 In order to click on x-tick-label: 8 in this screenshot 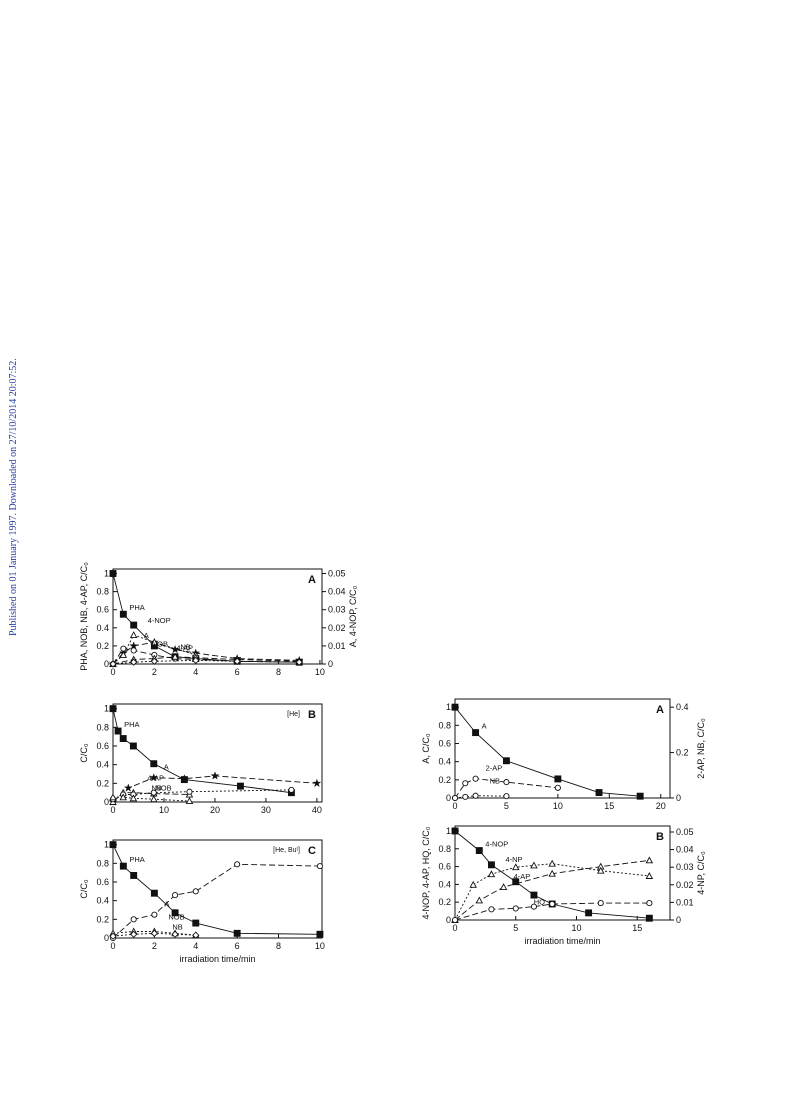, I will do `click(278, 672)`.